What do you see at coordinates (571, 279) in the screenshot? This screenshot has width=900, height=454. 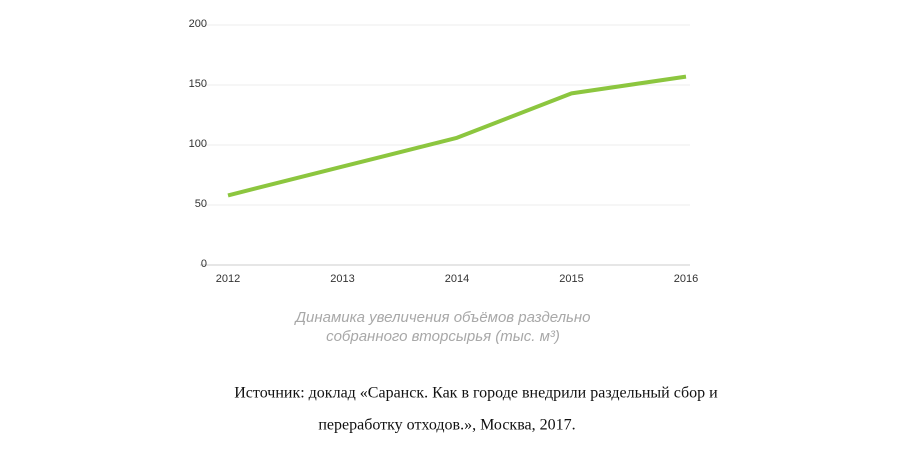 I see `x-tick-label: 2015` at bounding box center [571, 279].